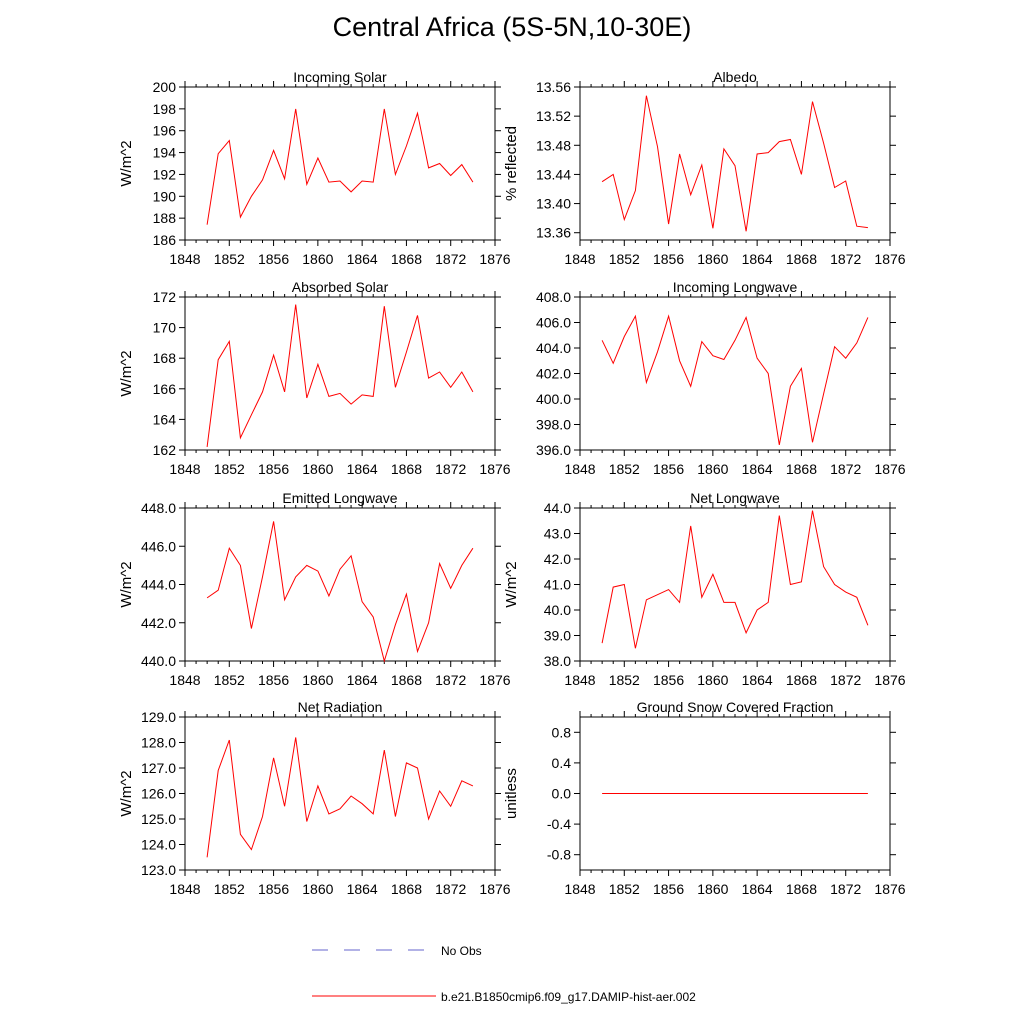  Describe the element at coordinates (461, 951) in the screenshot. I see `legend-label-1: No Obs` at that location.